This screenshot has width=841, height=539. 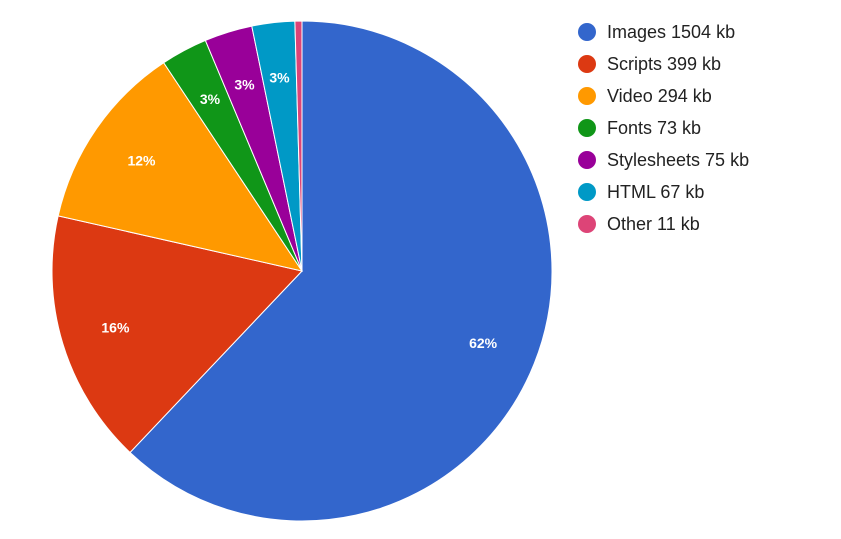 What do you see at coordinates (180, 167) in the screenshot?
I see `pie-slice-video` at bounding box center [180, 167].